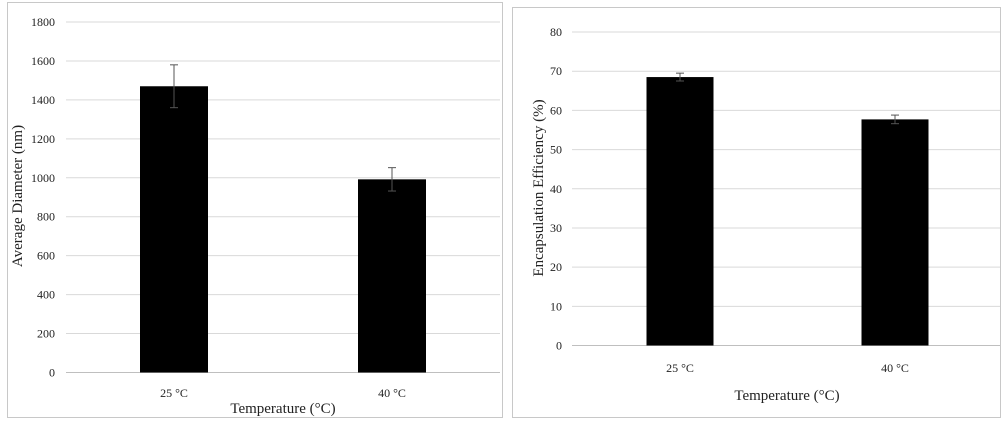 This screenshot has width=1003, height=421. What do you see at coordinates (46, 217) in the screenshot?
I see `y-tick-label: 800` at bounding box center [46, 217].